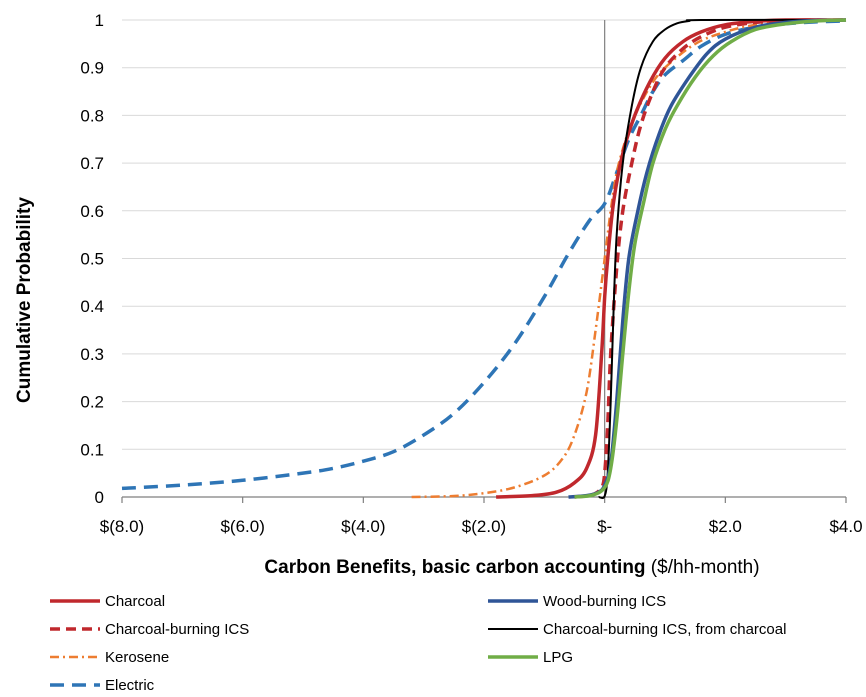 The image size is (866, 697). I want to click on x-tick-label: $2.0, so click(725, 526).